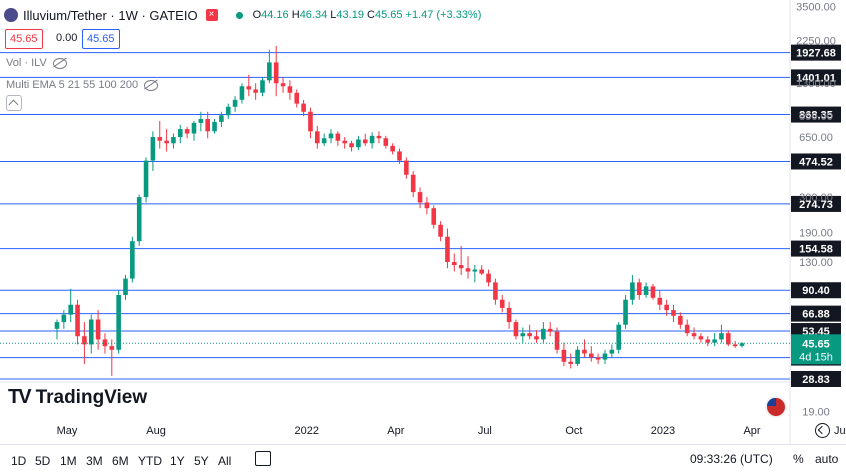 The width and height of the screenshot is (846, 476). Describe the element at coordinates (816, 344) in the screenshot. I see `last-price-label: 45.65` at that location.